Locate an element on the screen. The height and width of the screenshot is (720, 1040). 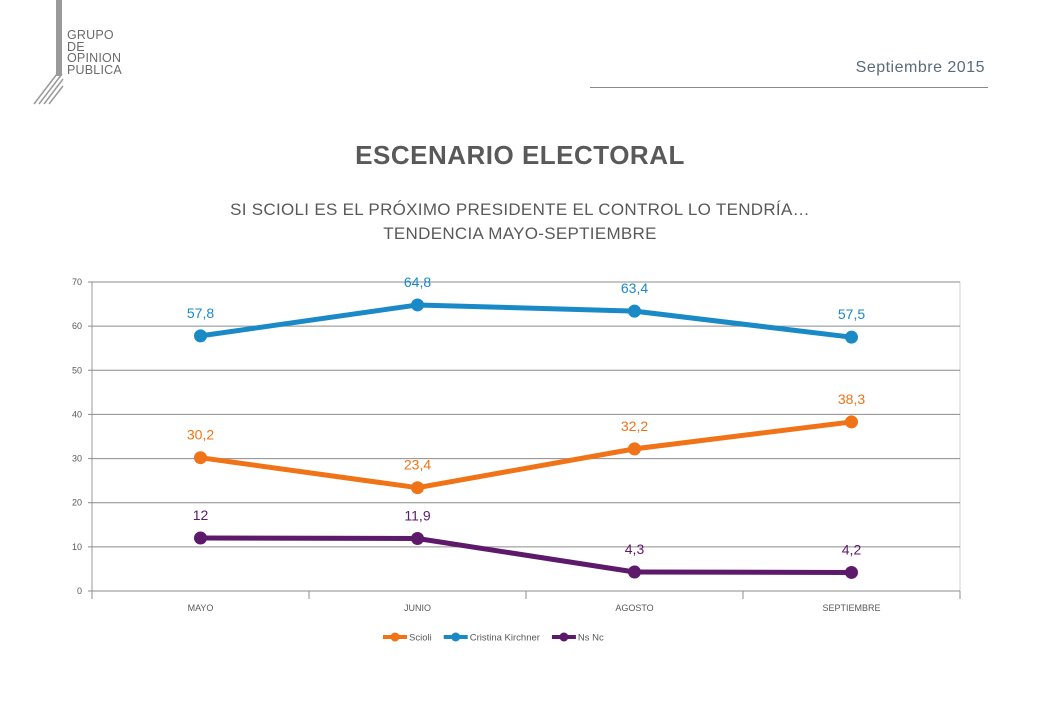
data-label: 12 is located at coordinates (201, 515).